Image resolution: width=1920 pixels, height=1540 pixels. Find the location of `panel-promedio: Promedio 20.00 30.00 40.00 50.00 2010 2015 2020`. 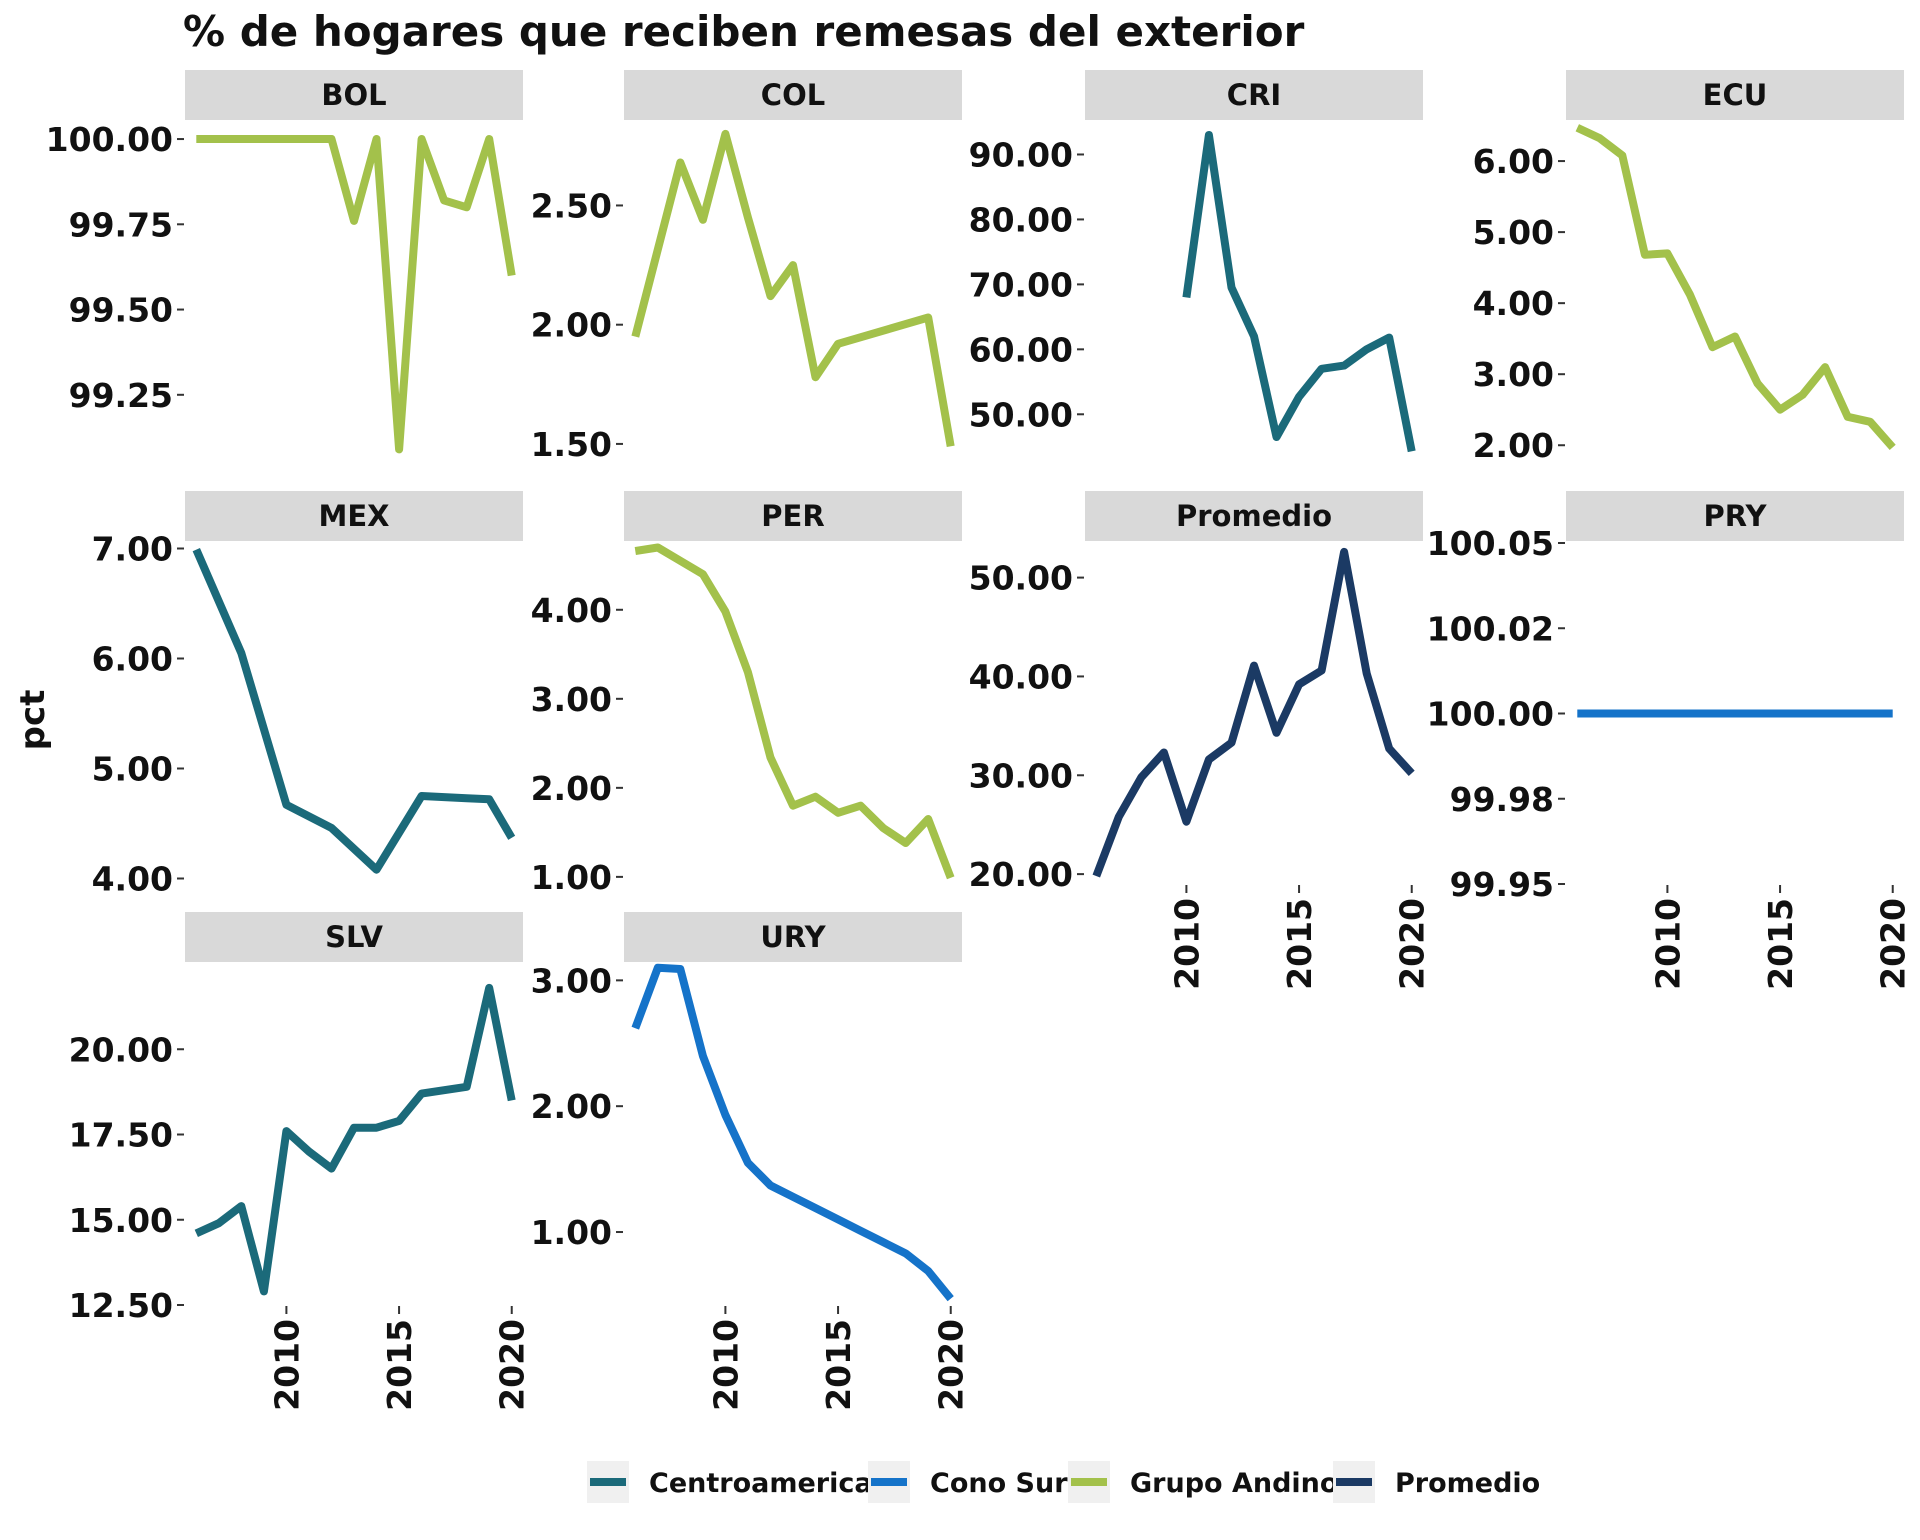

panel-promedio: Promedio 20.00 30.00 40.00 50.00 2010 2015 2020 is located at coordinates (1200, 740).